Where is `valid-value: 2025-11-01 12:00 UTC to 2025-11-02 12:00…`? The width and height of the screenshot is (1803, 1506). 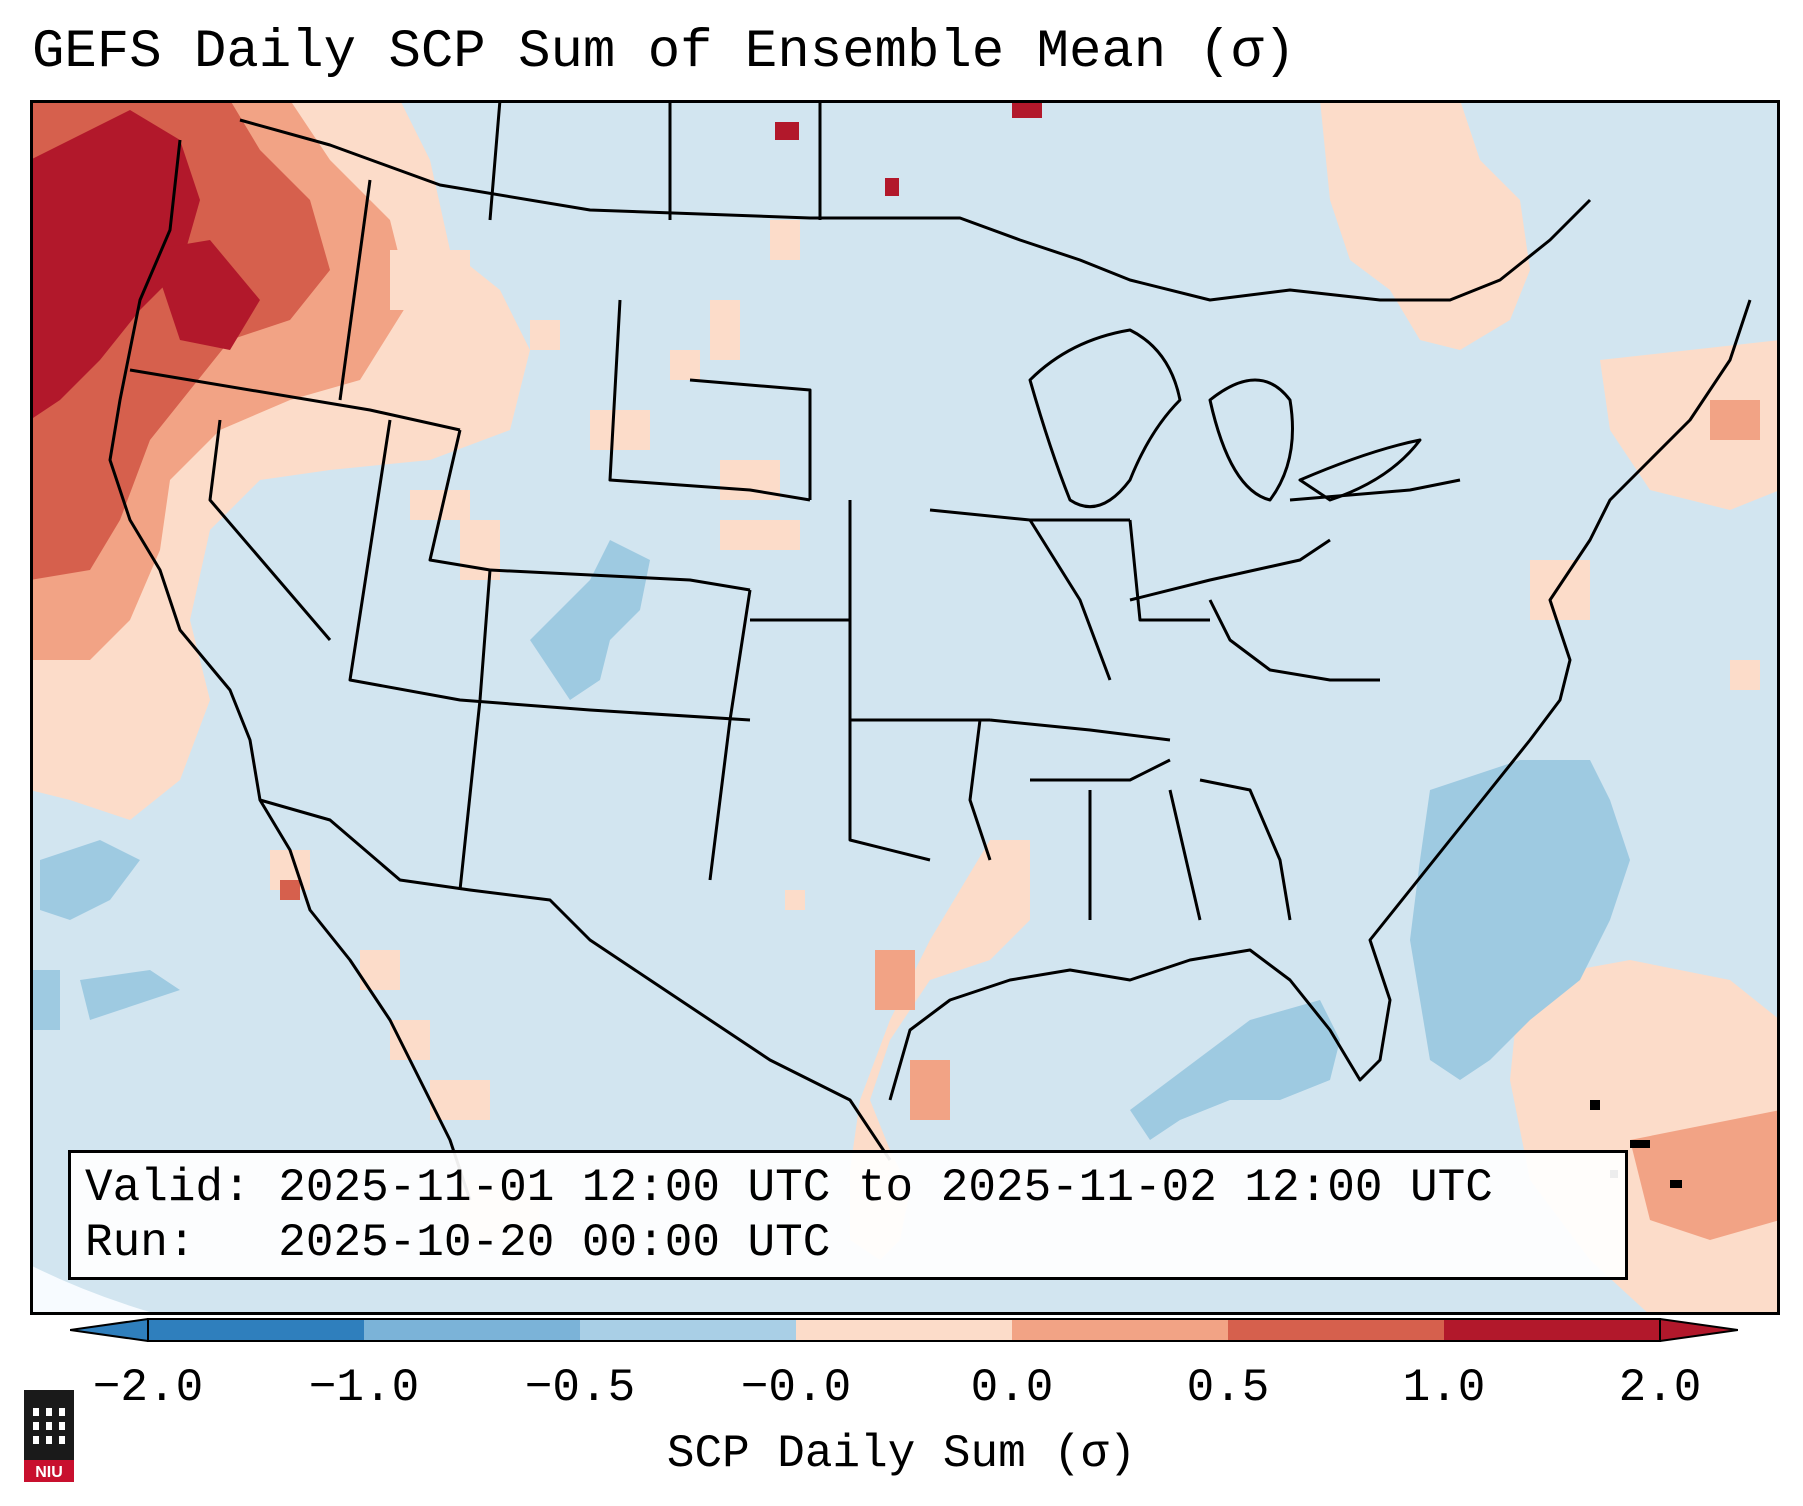
valid-value: 2025-11-01 12:00 UTC to 2025-11-02 12:00… is located at coordinates (885, 1188).